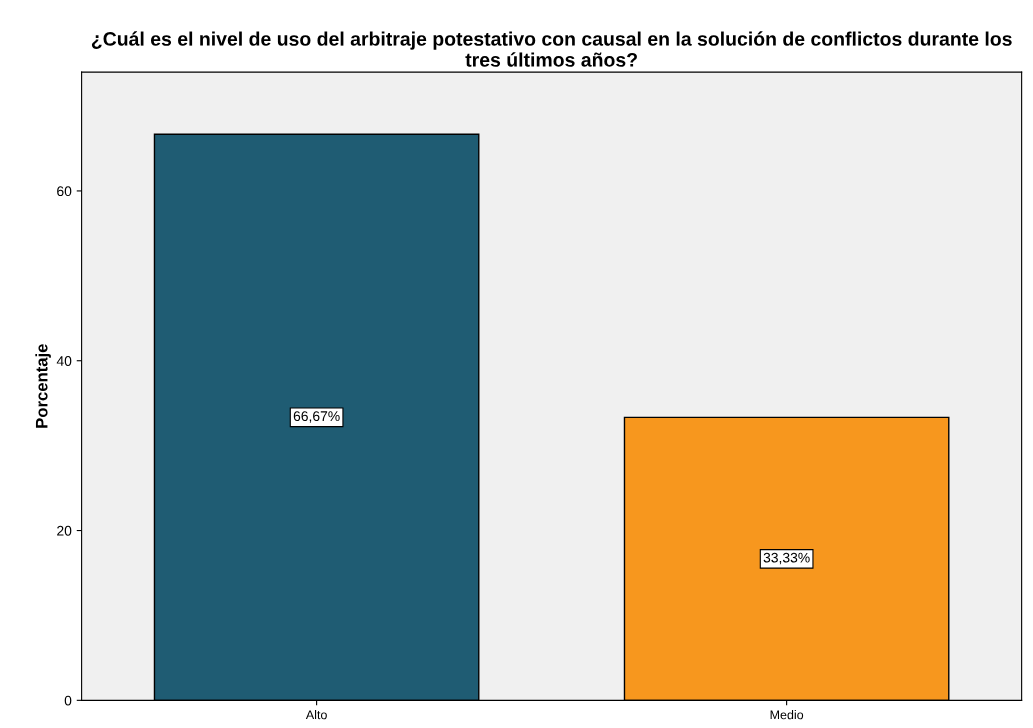 The height and width of the screenshot is (728, 1033). What do you see at coordinates (786, 558) in the screenshot?
I see `data-label: 33,33%` at bounding box center [786, 558].